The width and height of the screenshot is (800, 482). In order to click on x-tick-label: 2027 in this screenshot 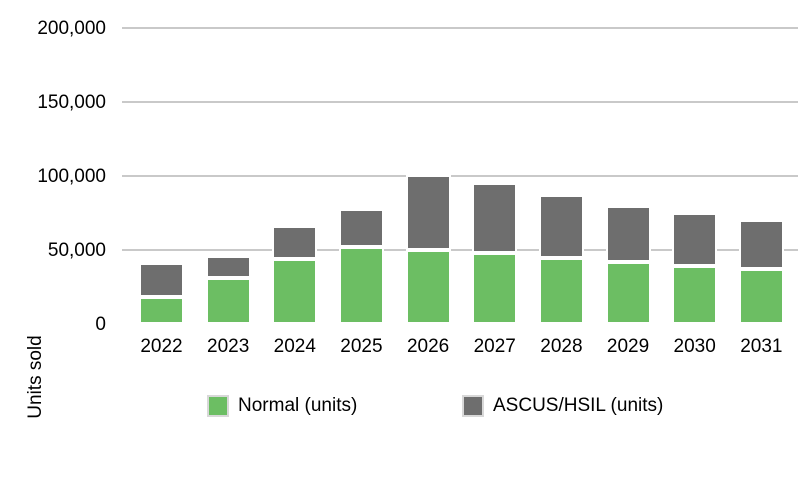, I will do `click(494, 346)`.